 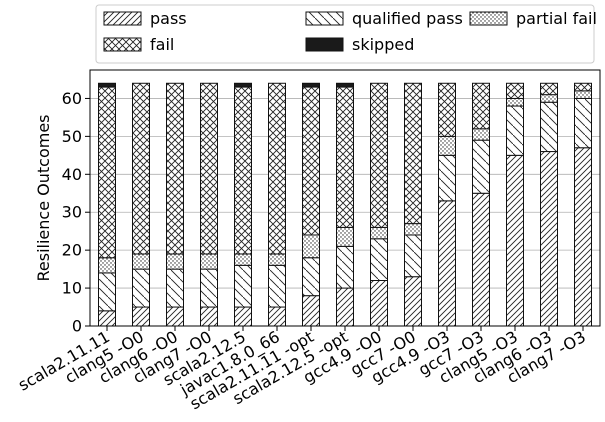 What do you see at coordinates (72, 98) in the screenshot?
I see `y-tick-label: 60` at bounding box center [72, 98].